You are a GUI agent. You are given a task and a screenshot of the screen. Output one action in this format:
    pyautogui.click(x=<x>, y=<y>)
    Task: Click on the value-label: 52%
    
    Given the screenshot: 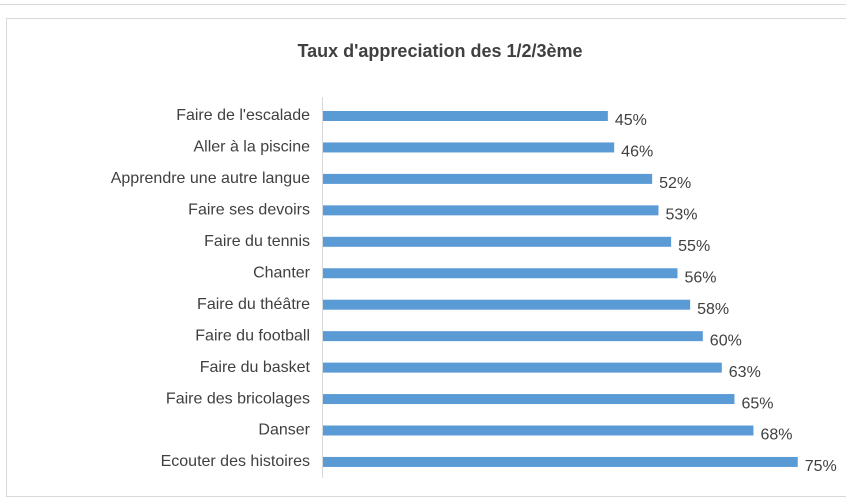 What is the action you would take?
    pyautogui.click(x=675, y=183)
    